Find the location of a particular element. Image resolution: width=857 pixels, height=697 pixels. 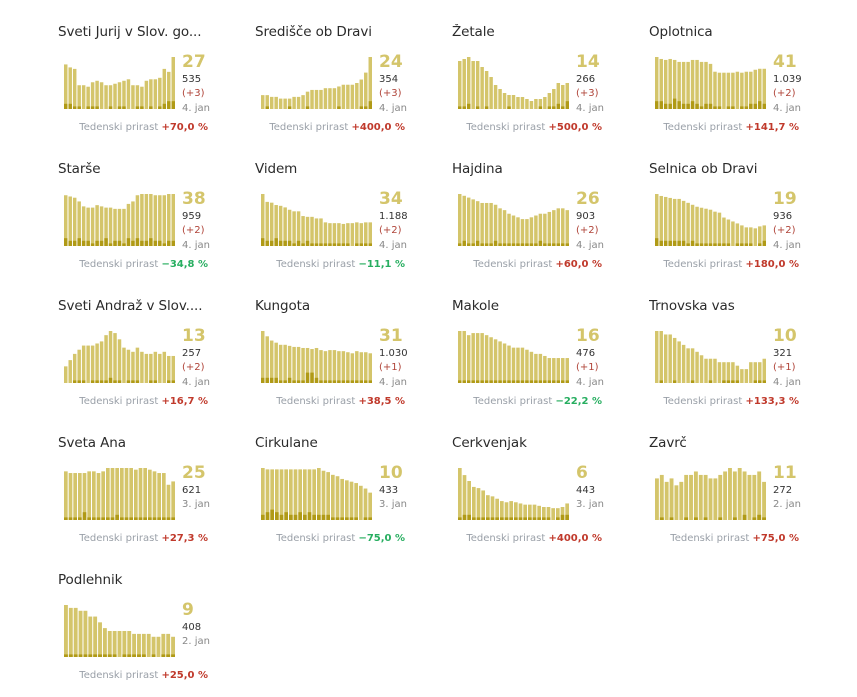

date-label: 2. jan is located at coordinates (787, 504).